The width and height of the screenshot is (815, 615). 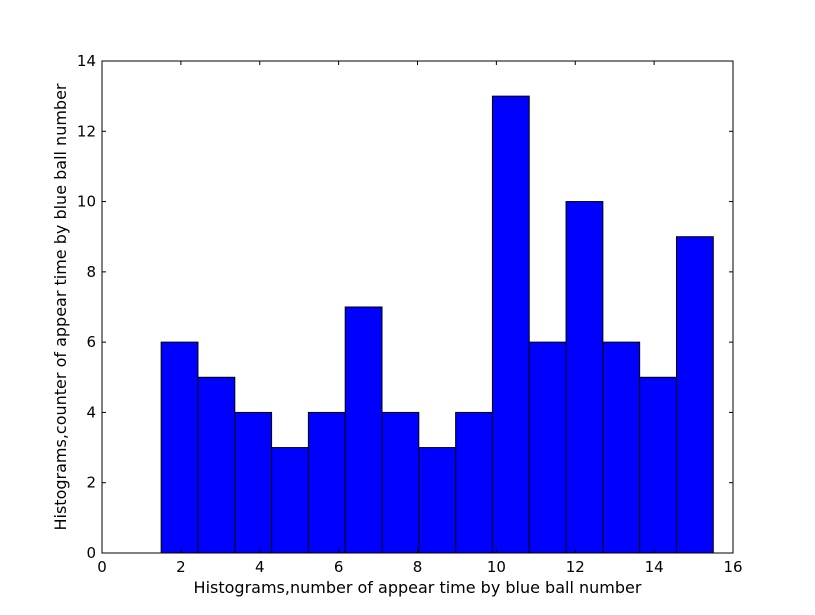 What do you see at coordinates (86, 202) in the screenshot?
I see `y-tick-label: 10` at bounding box center [86, 202].